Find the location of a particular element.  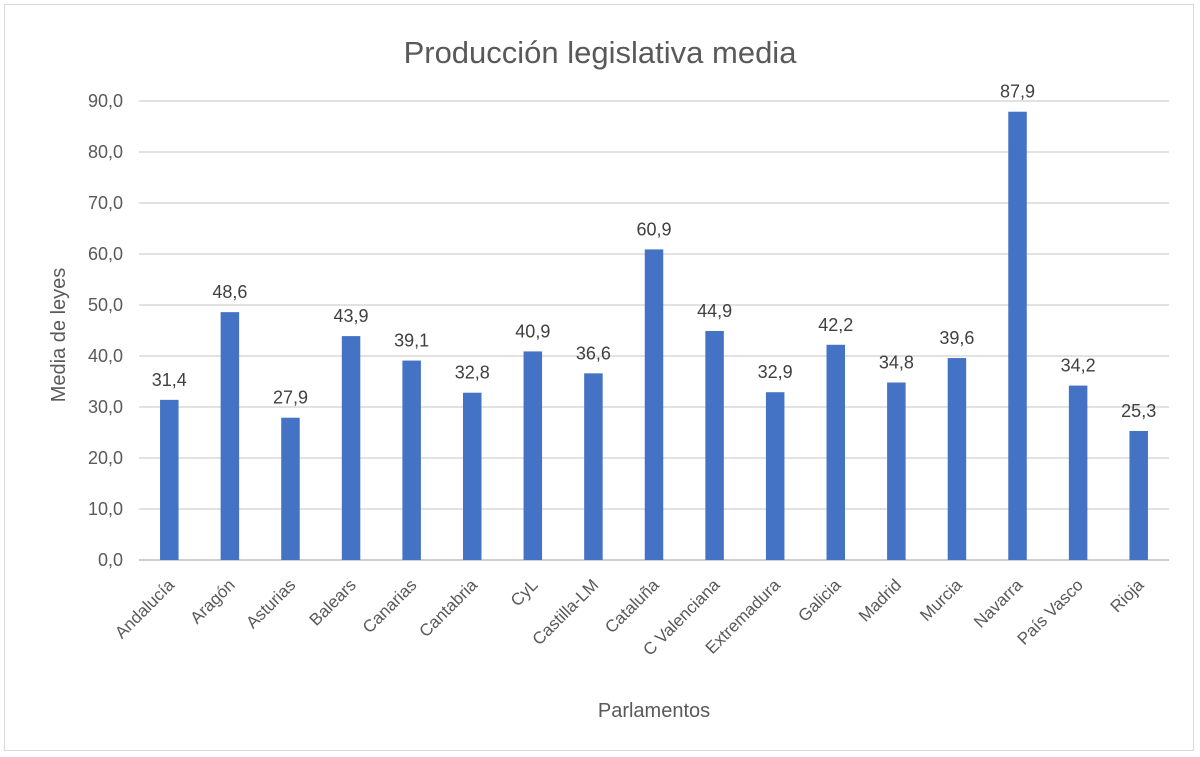

y-tick-label: 0,0 is located at coordinates (110, 560).